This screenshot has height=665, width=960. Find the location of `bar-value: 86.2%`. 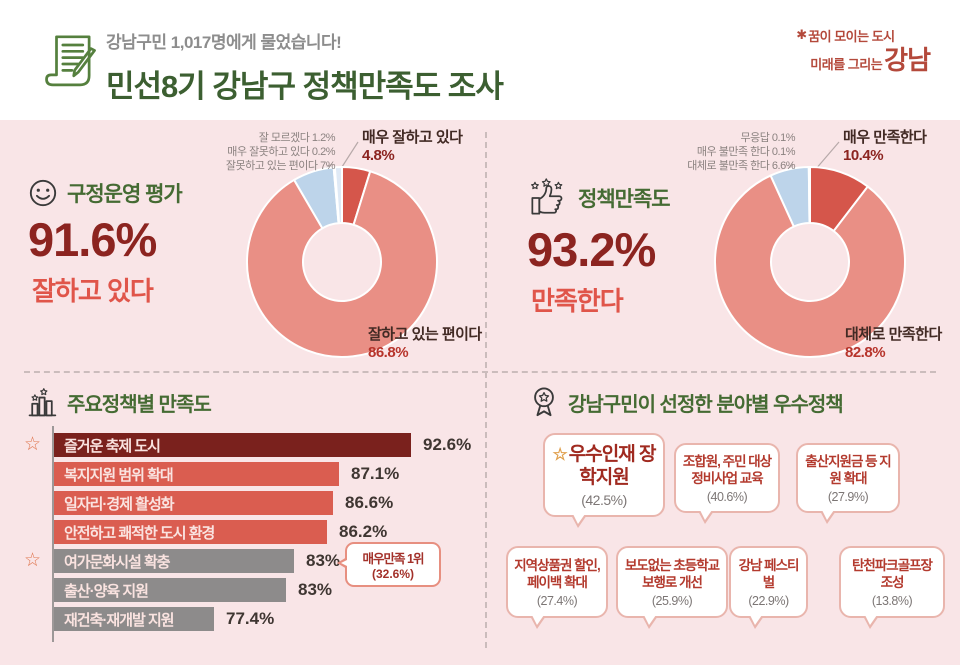

bar-value: 86.2% is located at coordinates (363, 531).